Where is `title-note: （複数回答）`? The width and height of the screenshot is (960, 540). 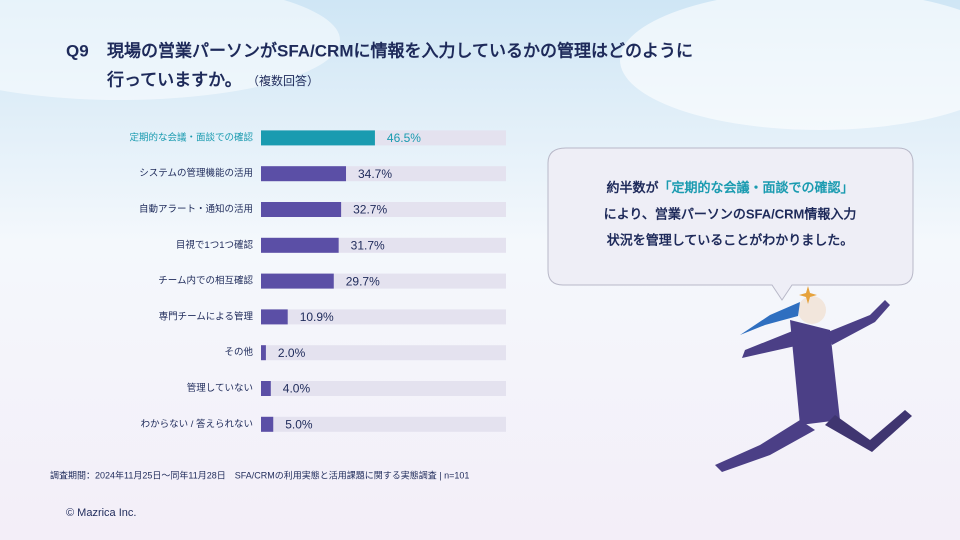 title-note: （複数回答） is located at coordinates (283, 80).